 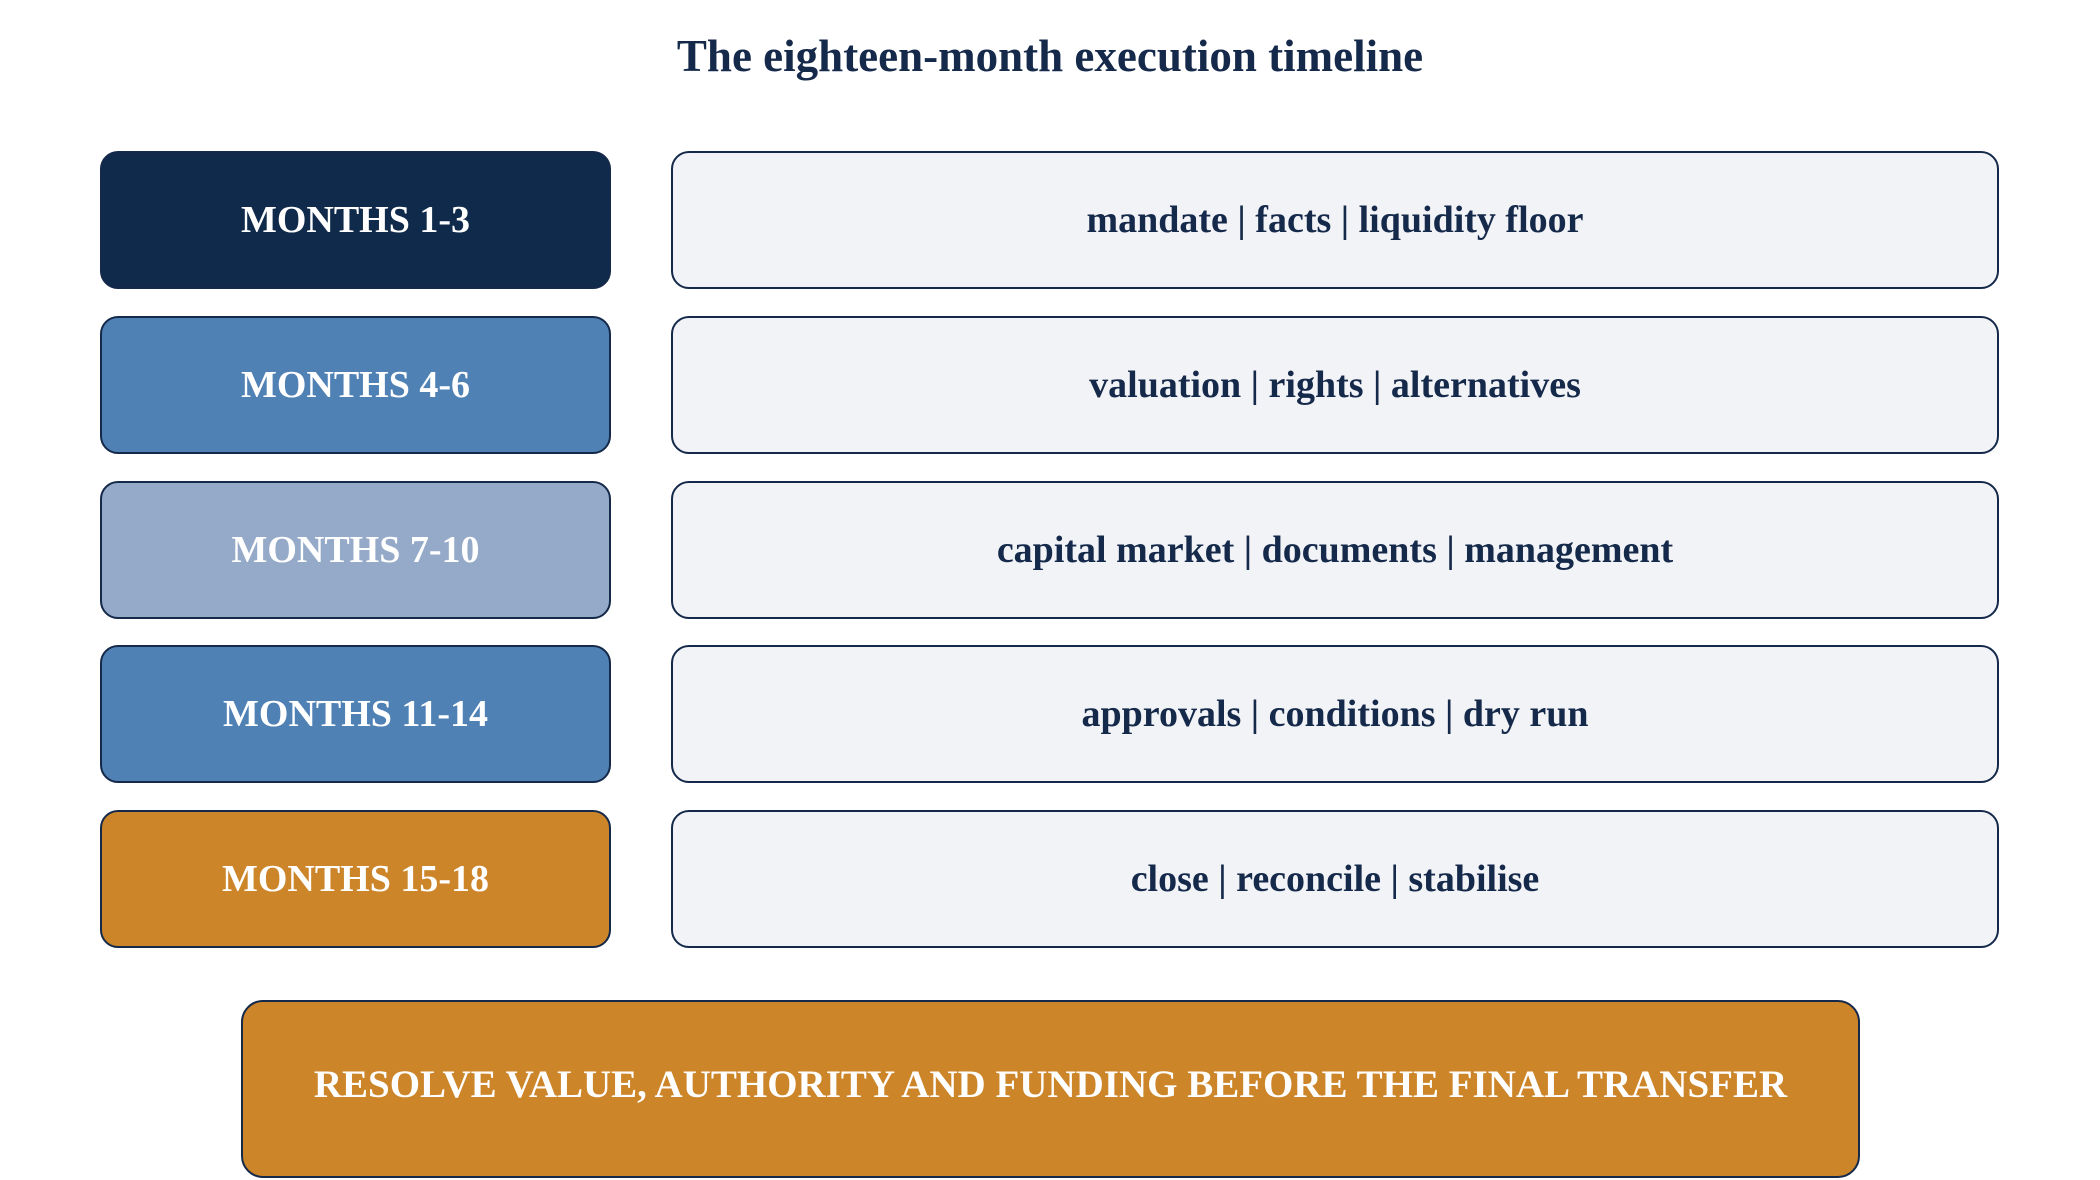 I want to click on tasks-label: mandate | facts | liquidity floor, so click(x=1335, y=220).